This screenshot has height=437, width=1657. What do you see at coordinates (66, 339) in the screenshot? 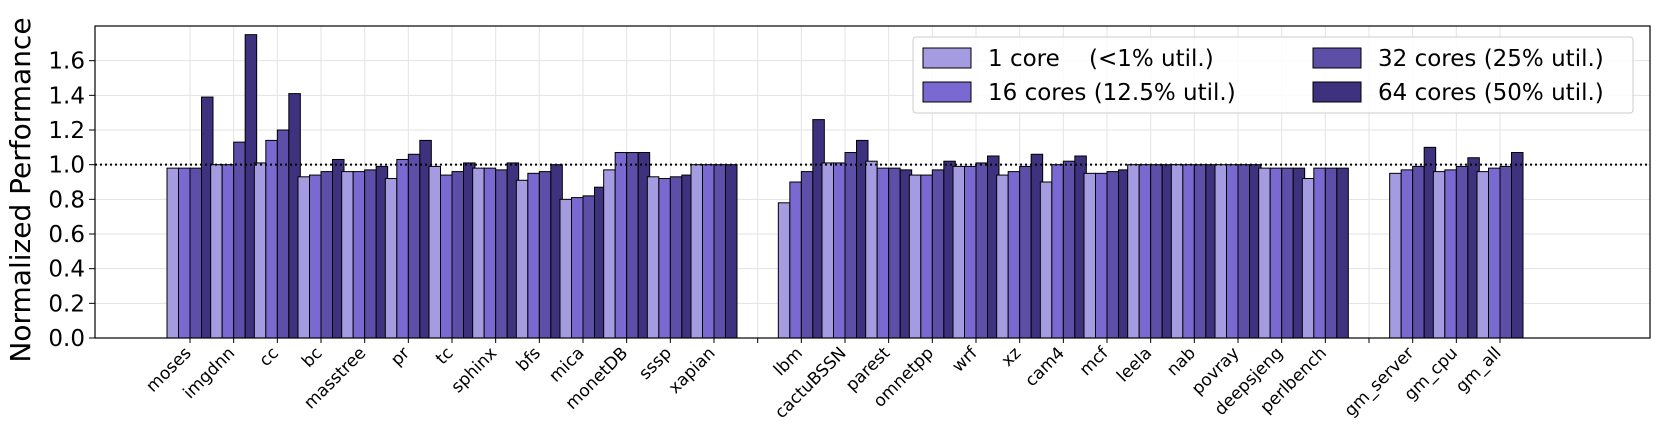
I see `y-tick-label: 0.0` at bounding box center [66, 339].